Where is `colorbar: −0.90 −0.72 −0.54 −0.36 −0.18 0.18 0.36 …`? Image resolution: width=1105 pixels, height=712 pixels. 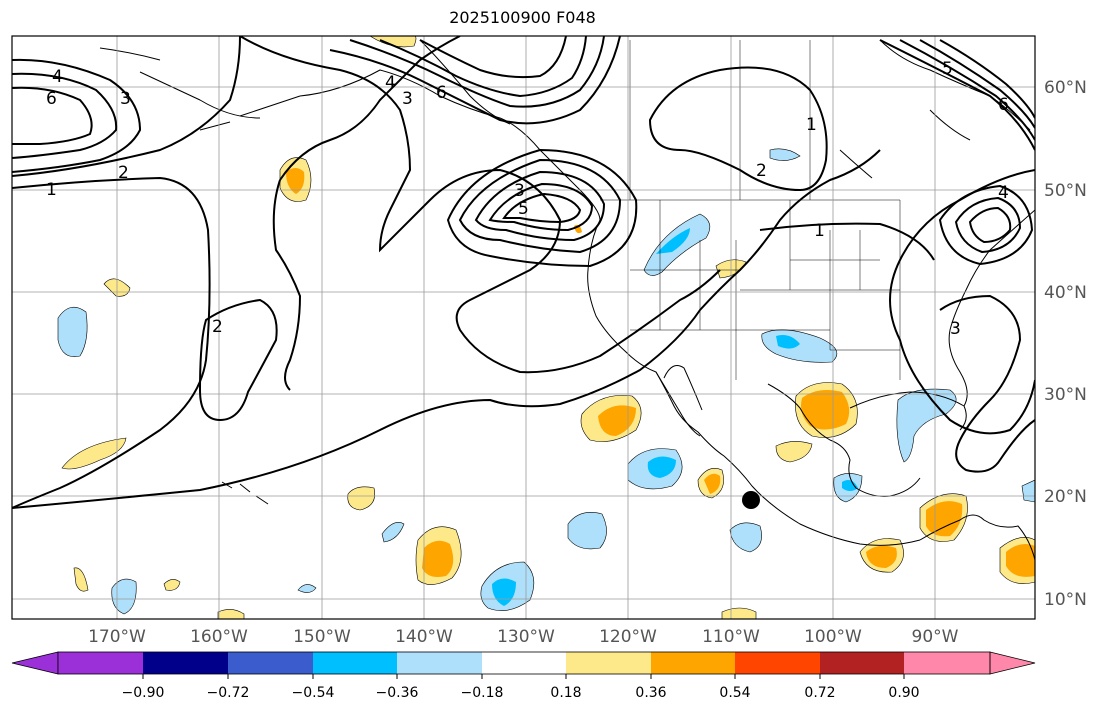 colorbar: −0.90 −0.72 −0.54 −0.36 −0.18 0.18 0.36 … is located at coordinates (523, 676).